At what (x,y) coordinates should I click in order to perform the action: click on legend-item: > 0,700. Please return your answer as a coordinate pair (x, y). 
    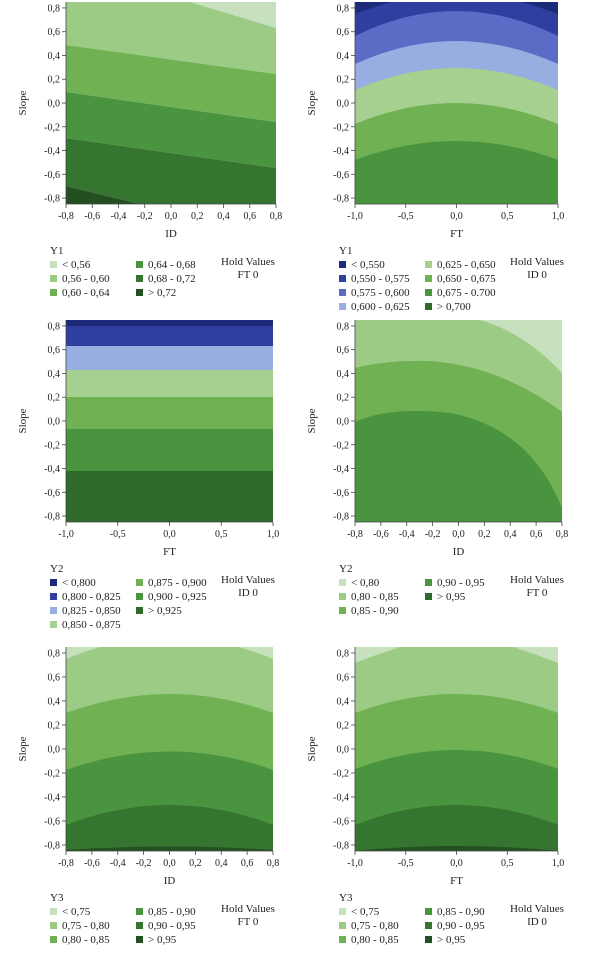
    Looking at the image, I should click on (448, 307).